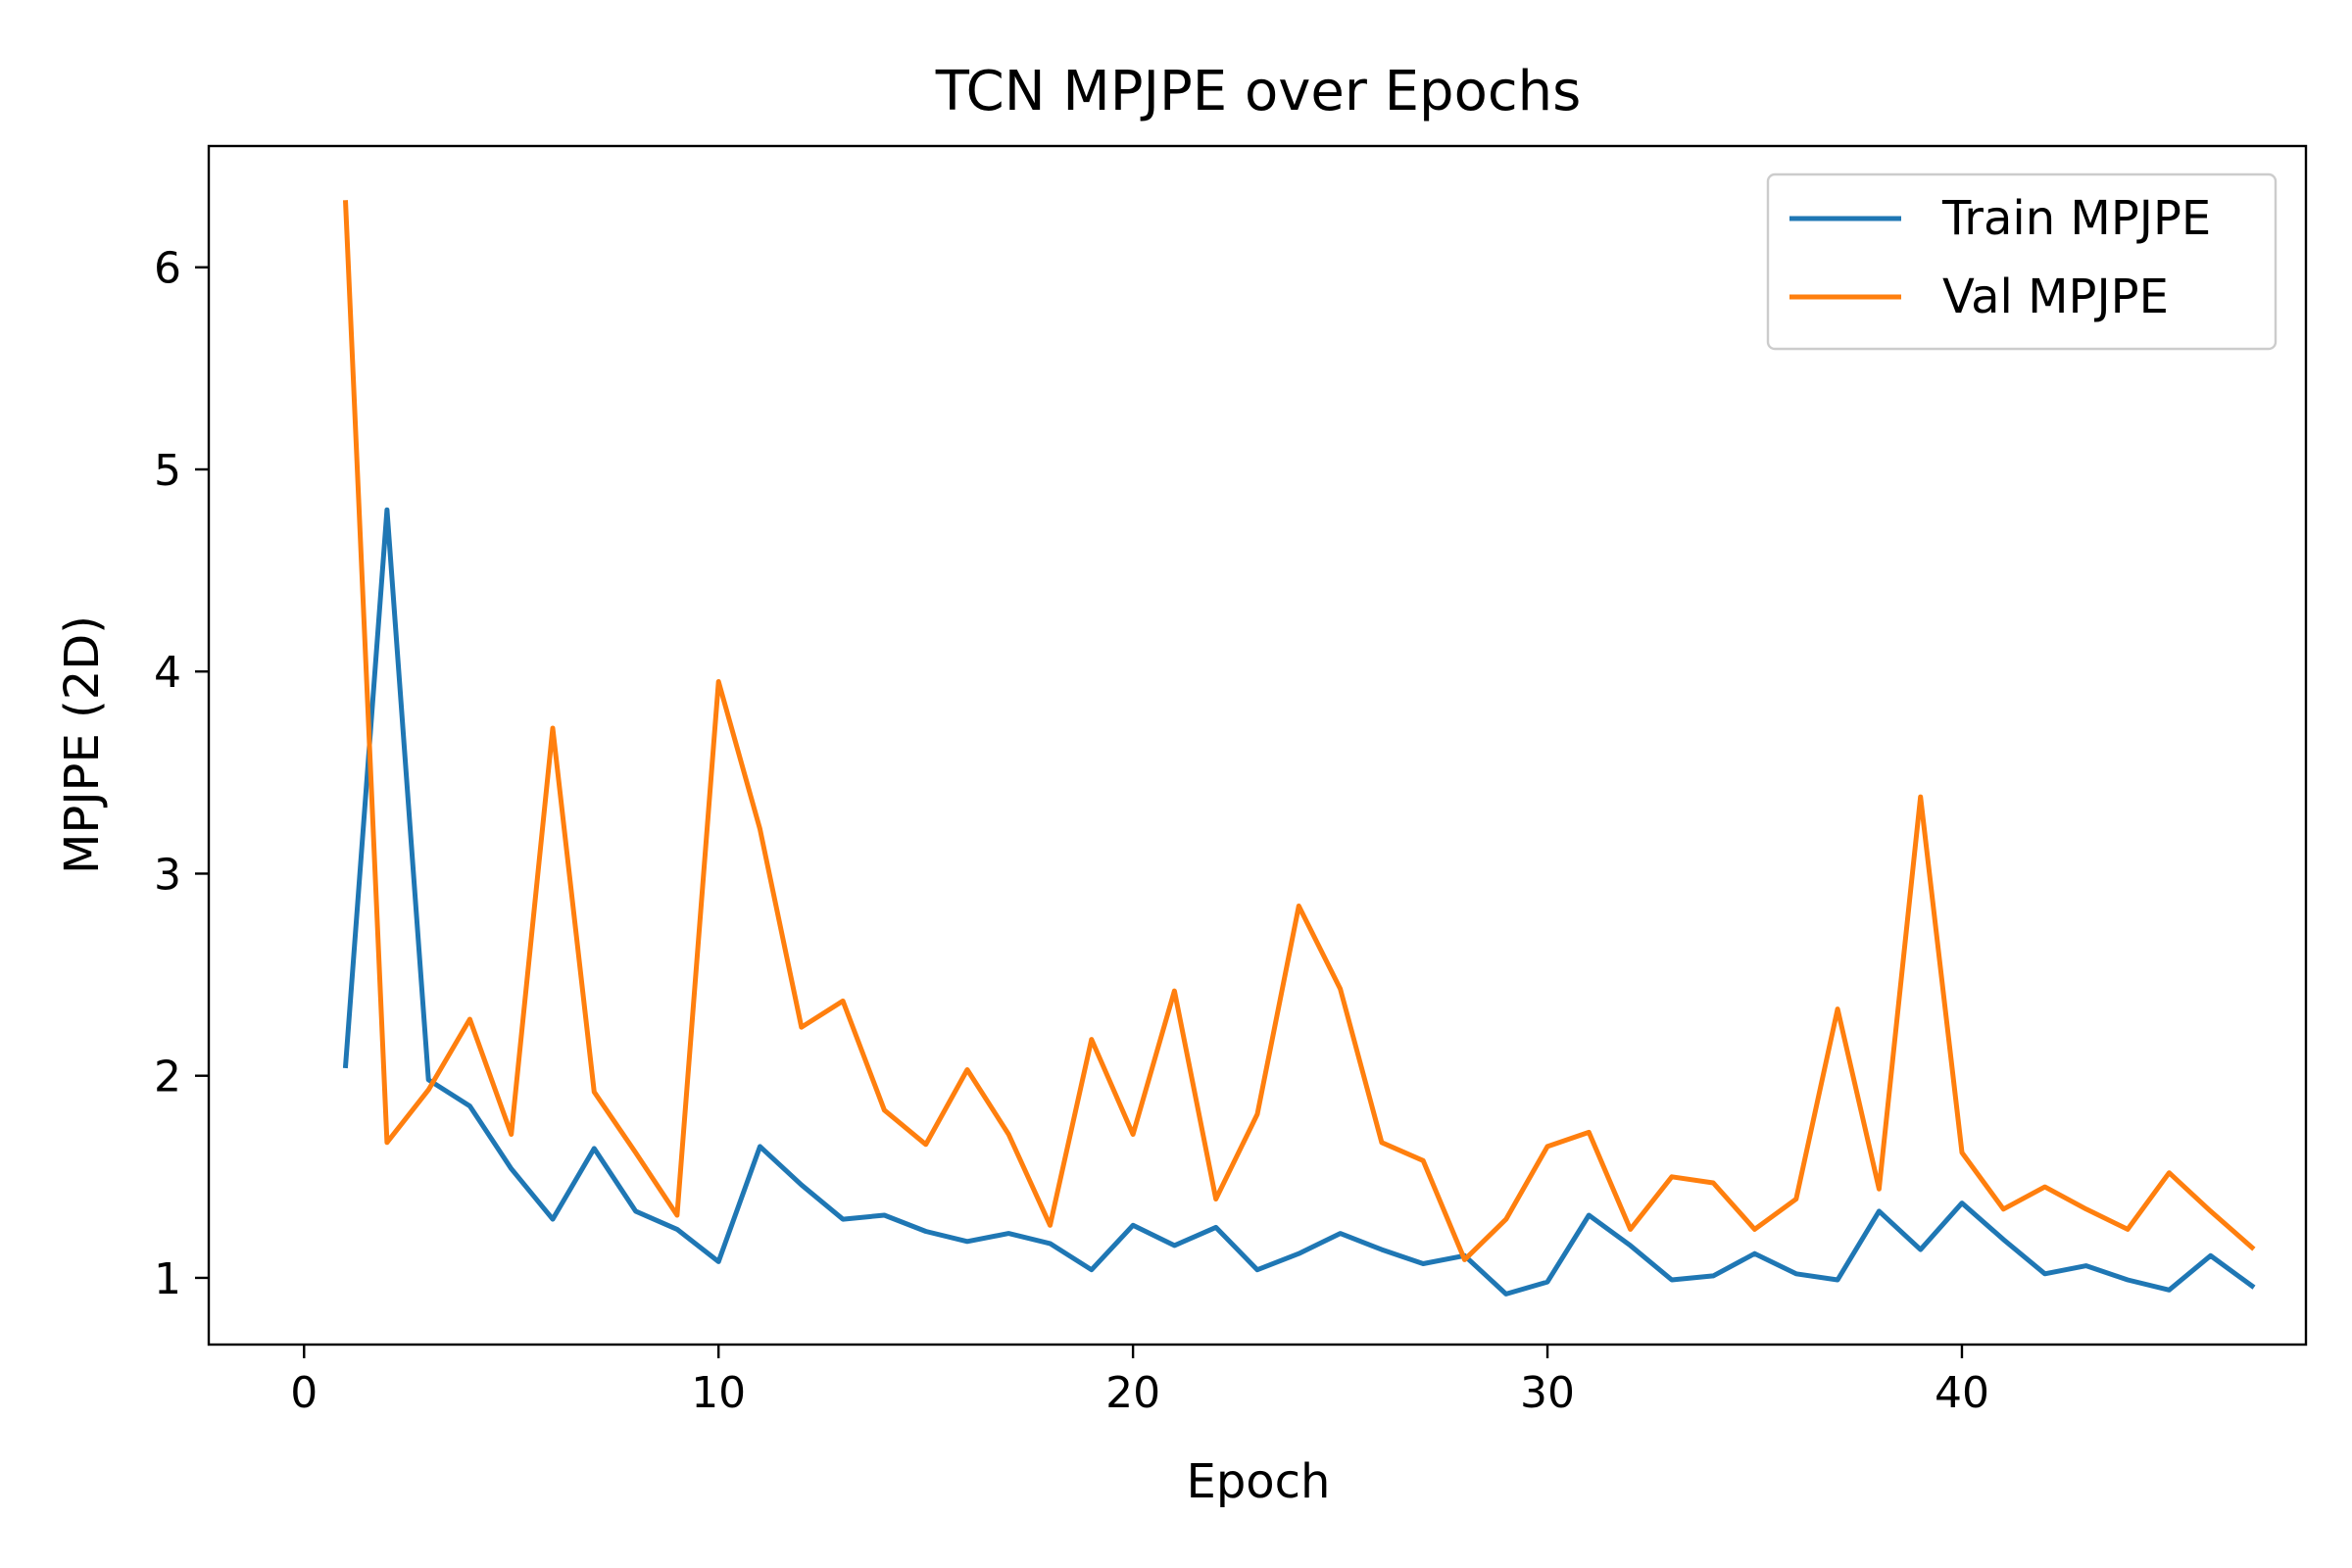 Image resolution: width=2352 pixels, height=1568 pixels. I want to click on x-tick-label: 0, so click(304, 1393).